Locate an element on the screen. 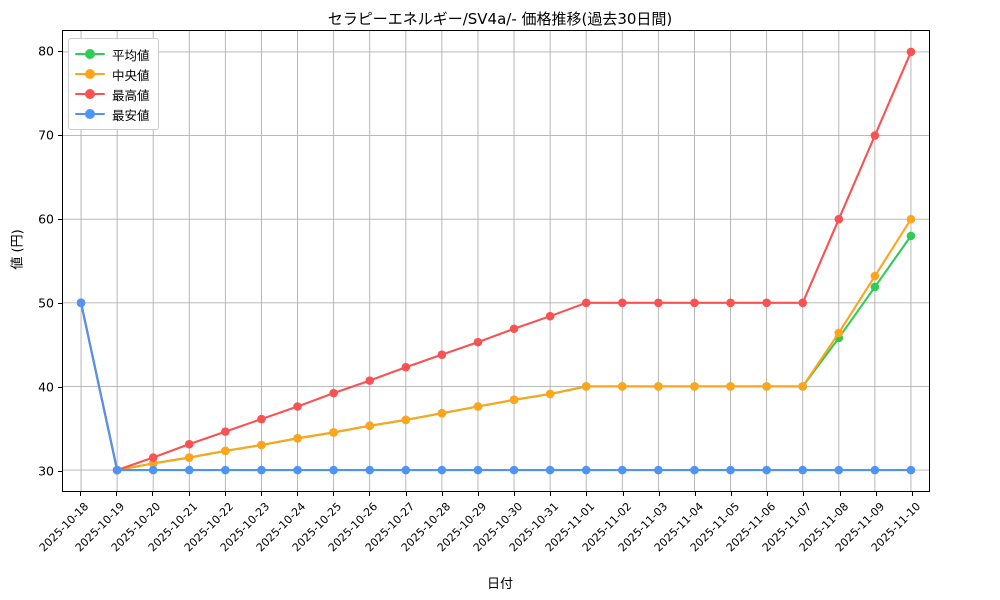 This screenshot has height=600, width=1000. legend-item-4: 最安値 is located at coordinates (112, 114).